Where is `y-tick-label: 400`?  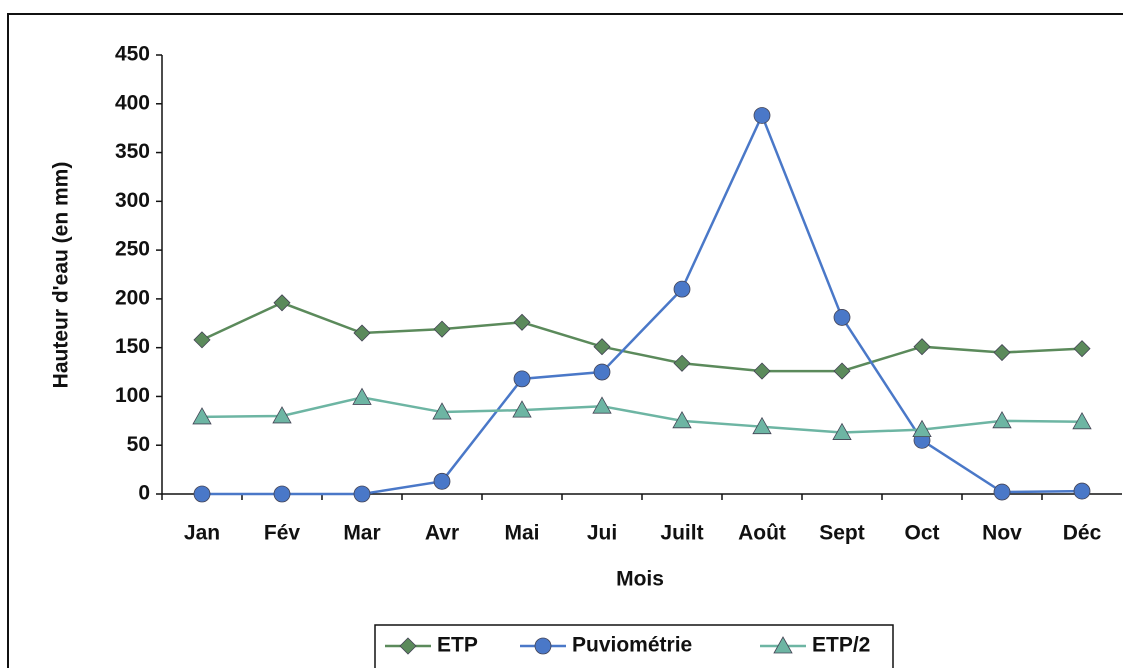
y-tick-label: 400 is located at coordinates (132, 102).